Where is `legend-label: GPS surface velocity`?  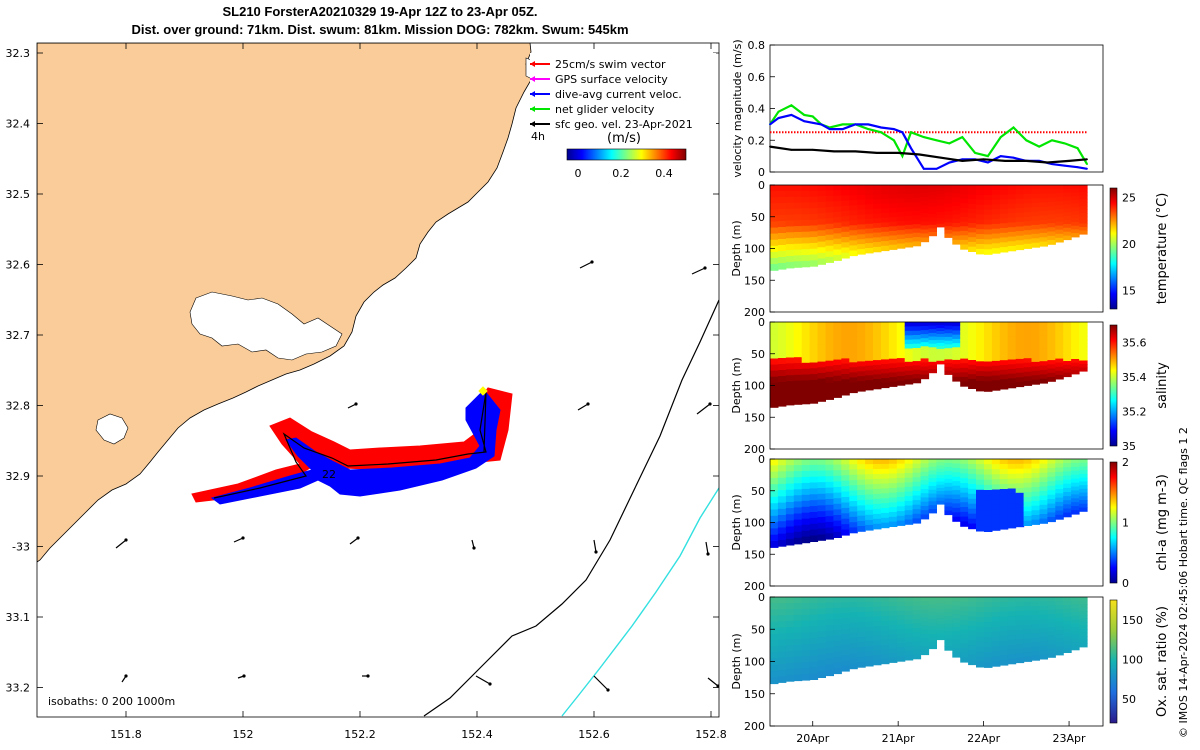 legend-label: GPS surface velocity is located at coordinates (611, 79).